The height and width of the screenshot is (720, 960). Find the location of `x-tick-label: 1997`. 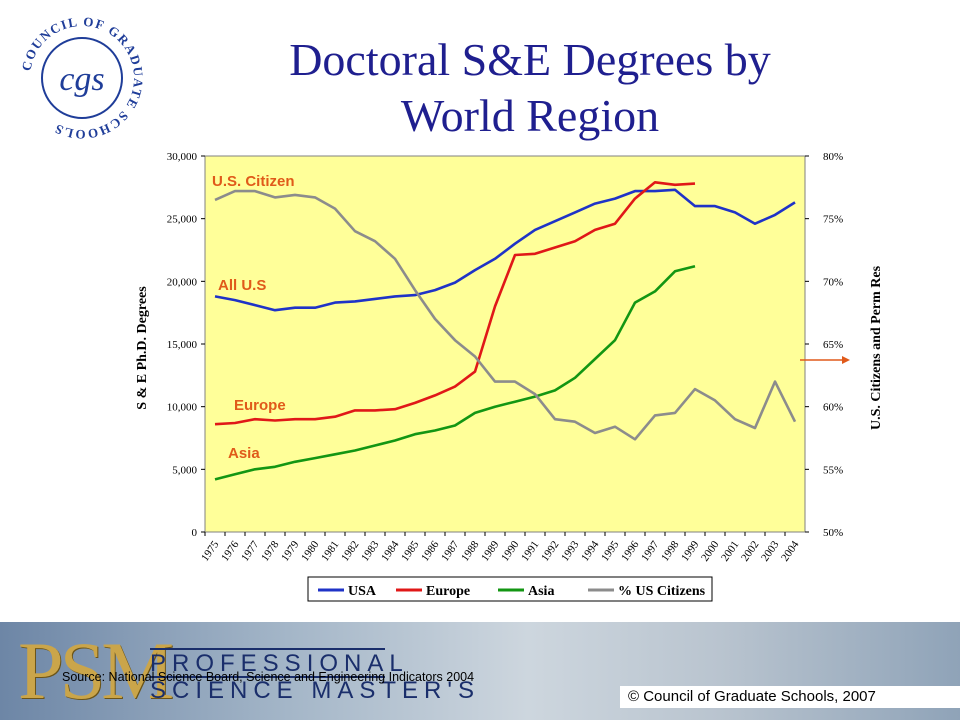

x-tick-label: 1997 is located at coordinates (650, 550).